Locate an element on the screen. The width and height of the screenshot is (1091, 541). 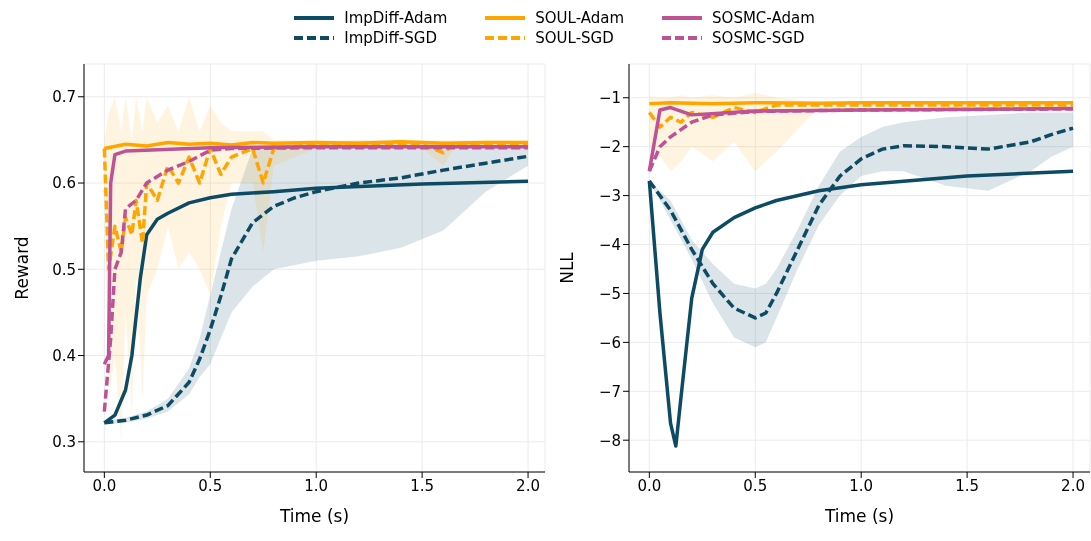
legend-label: SOUL-Adam is located at coordinates (580, 18).